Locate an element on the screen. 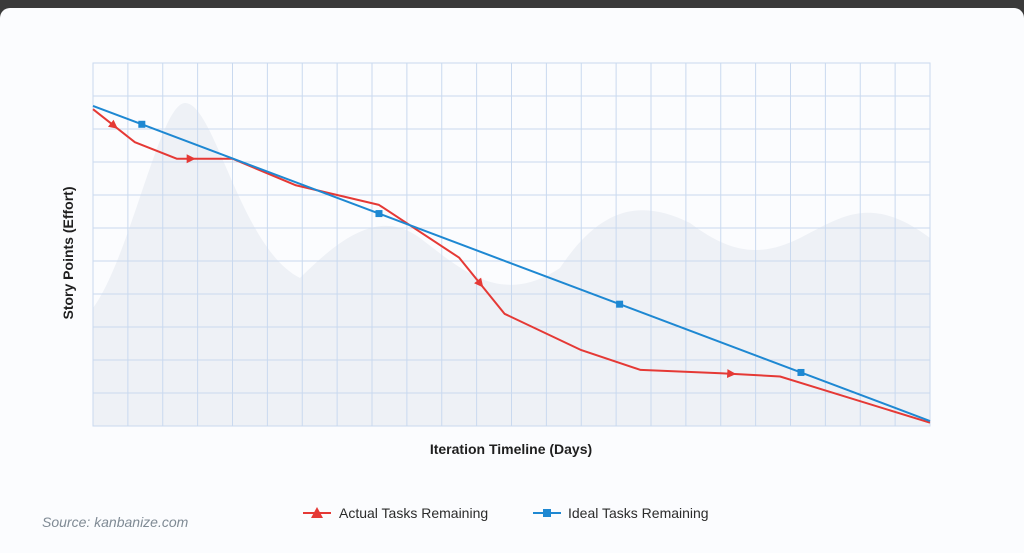 This screenshot has height=553, width=1024. legend-marker-ideal is located at coordinates (547, 513).